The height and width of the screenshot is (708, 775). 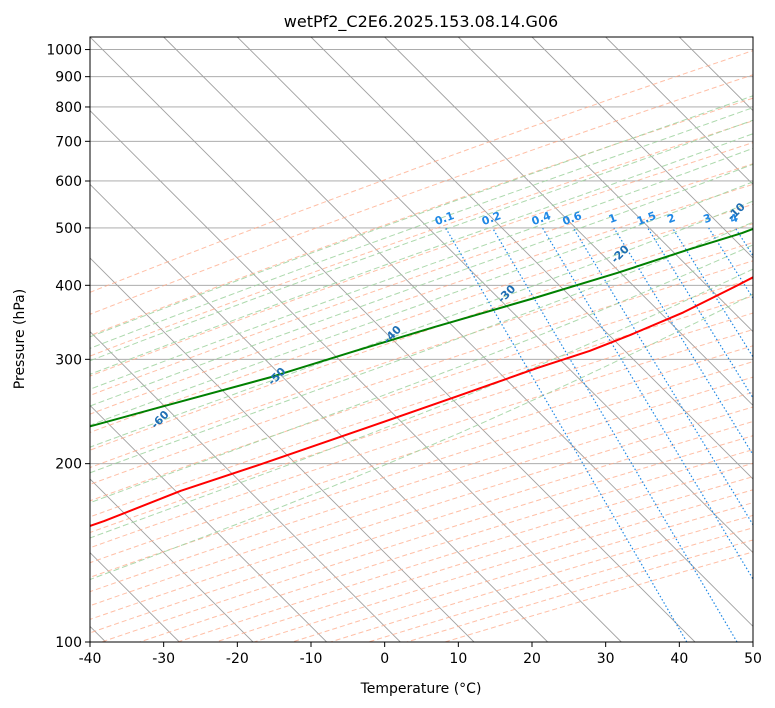 What do you see at coordinates (68, 465) in the screenshot?
I see `y-tick-label: 200` at bounding box center [68, 465].